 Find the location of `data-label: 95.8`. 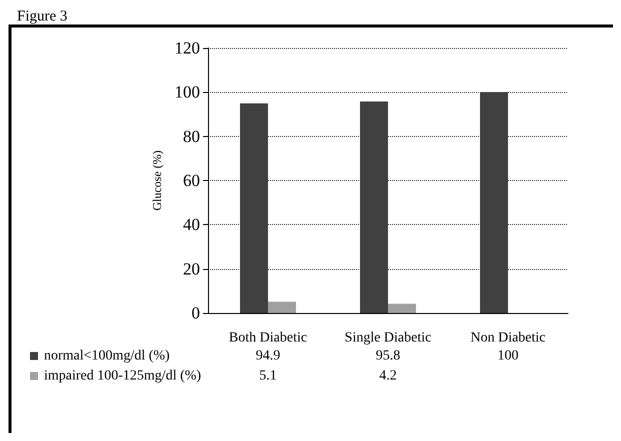

data-label: 95.8 is located at coordinates (388, 356).